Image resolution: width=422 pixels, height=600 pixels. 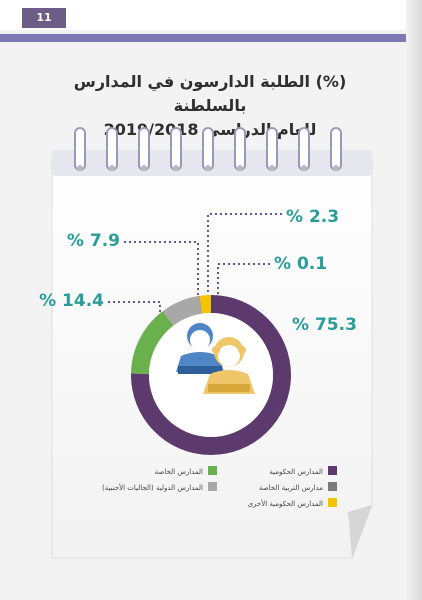 What do you see at coordinates (200, 304) in the screenshot?
I see `donut-slice-special-education` at bounding box center [200, 304].